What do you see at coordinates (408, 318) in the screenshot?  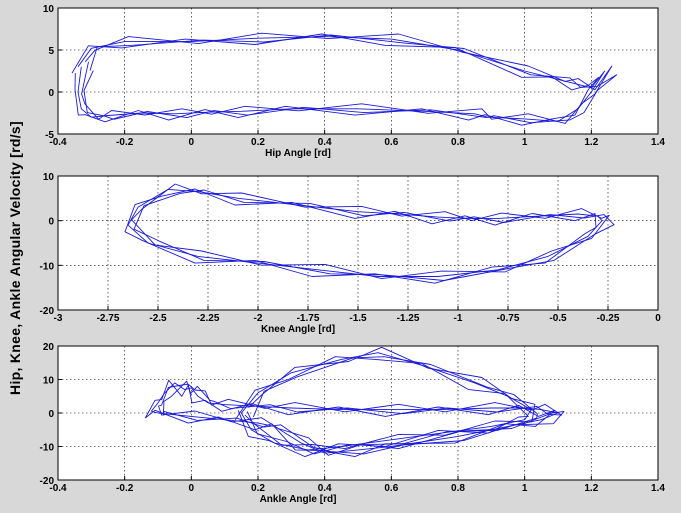 I see `x-tick-label: -1.25` at bounding box center [408, 318].